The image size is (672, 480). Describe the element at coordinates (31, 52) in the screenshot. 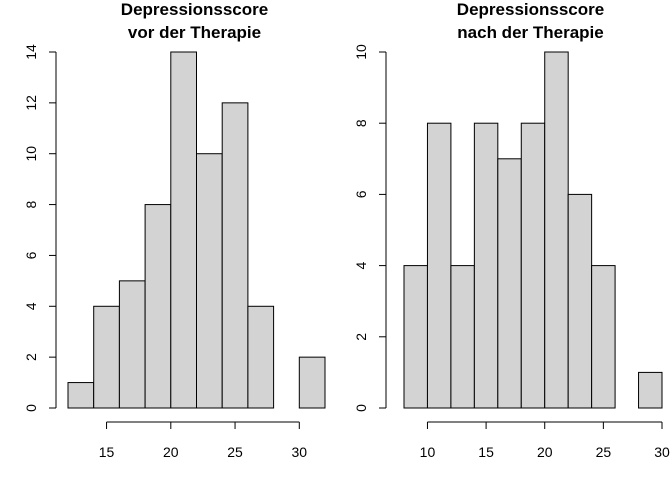

I see `y-tick-label: 14` at that location.